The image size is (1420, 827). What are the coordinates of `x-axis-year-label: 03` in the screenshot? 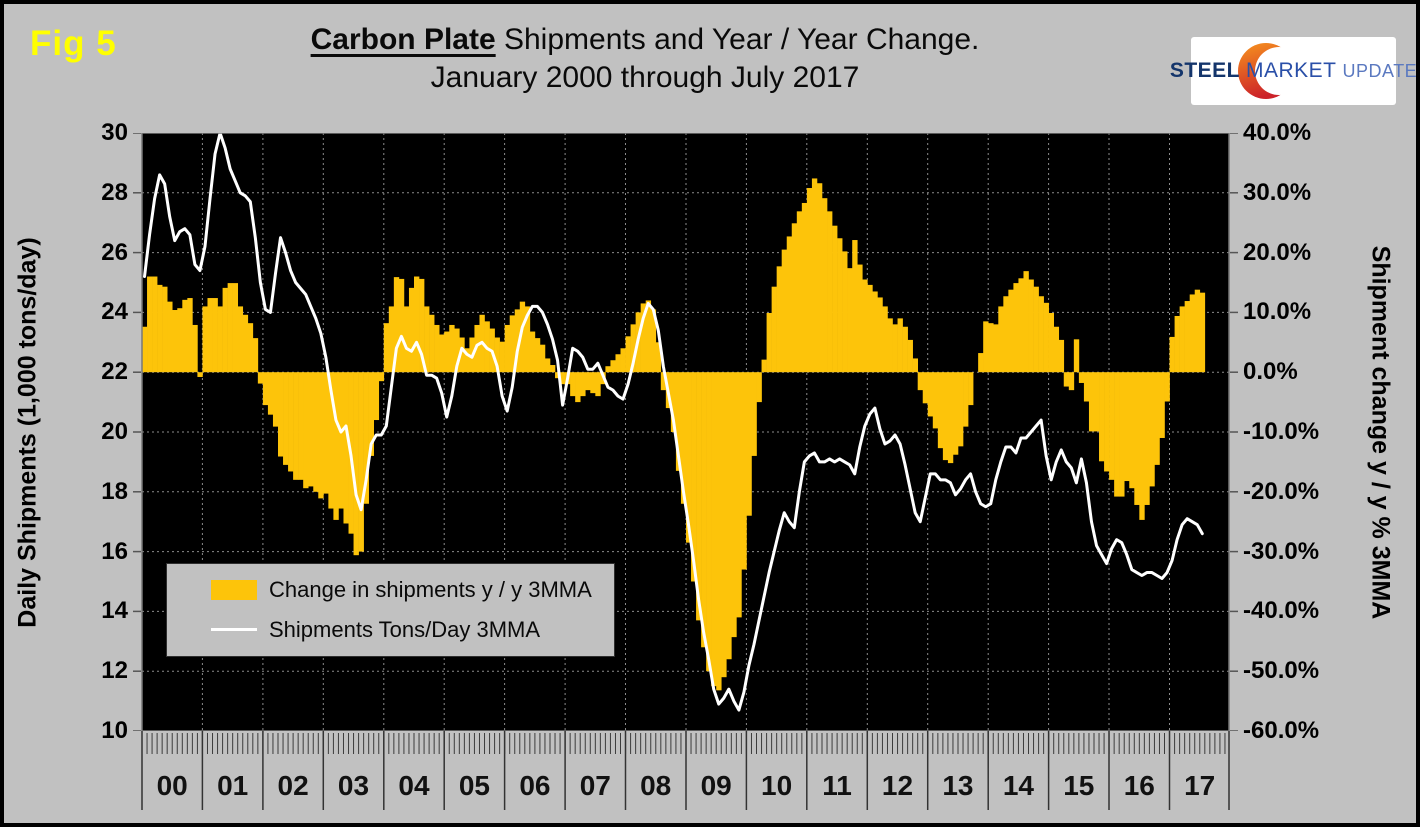 It's located at (353, 785).